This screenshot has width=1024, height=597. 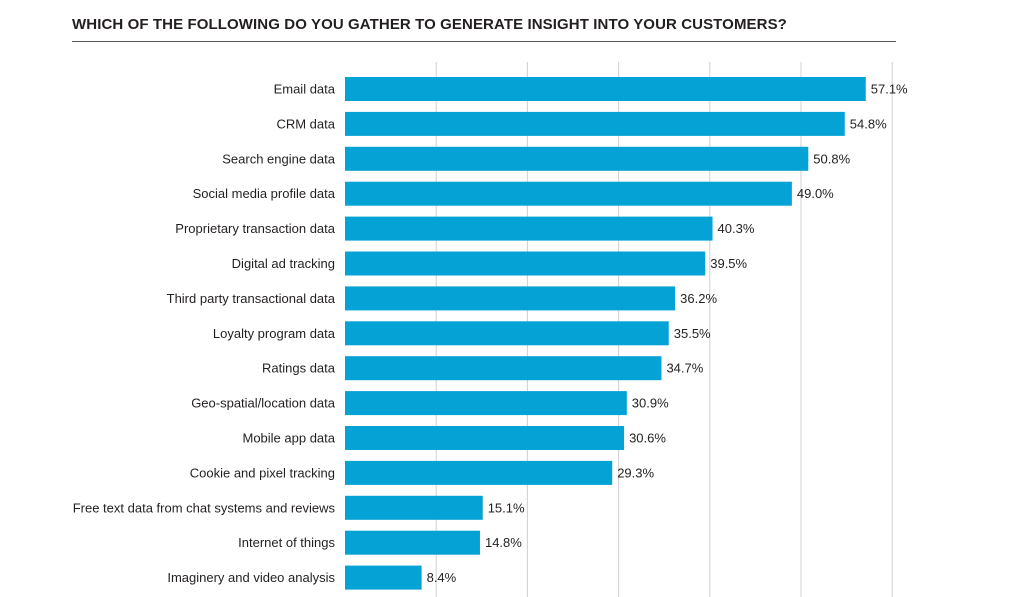 What do you see at coordinates (305, 89) in the screenshot?
I see `category-label: Email data` at bounding box center [305, 89].